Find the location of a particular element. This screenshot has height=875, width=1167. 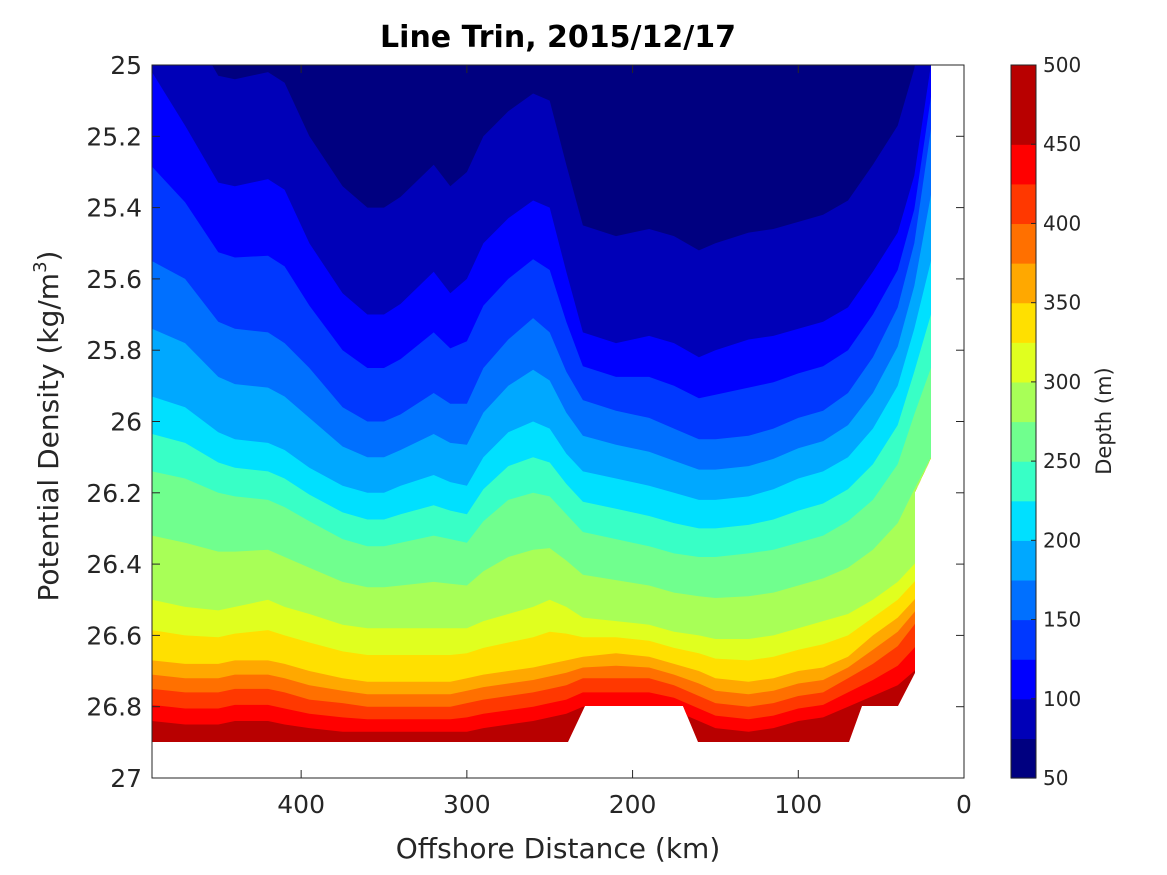

y-tick-label: 26.6 is located at coordinates (114, 635).